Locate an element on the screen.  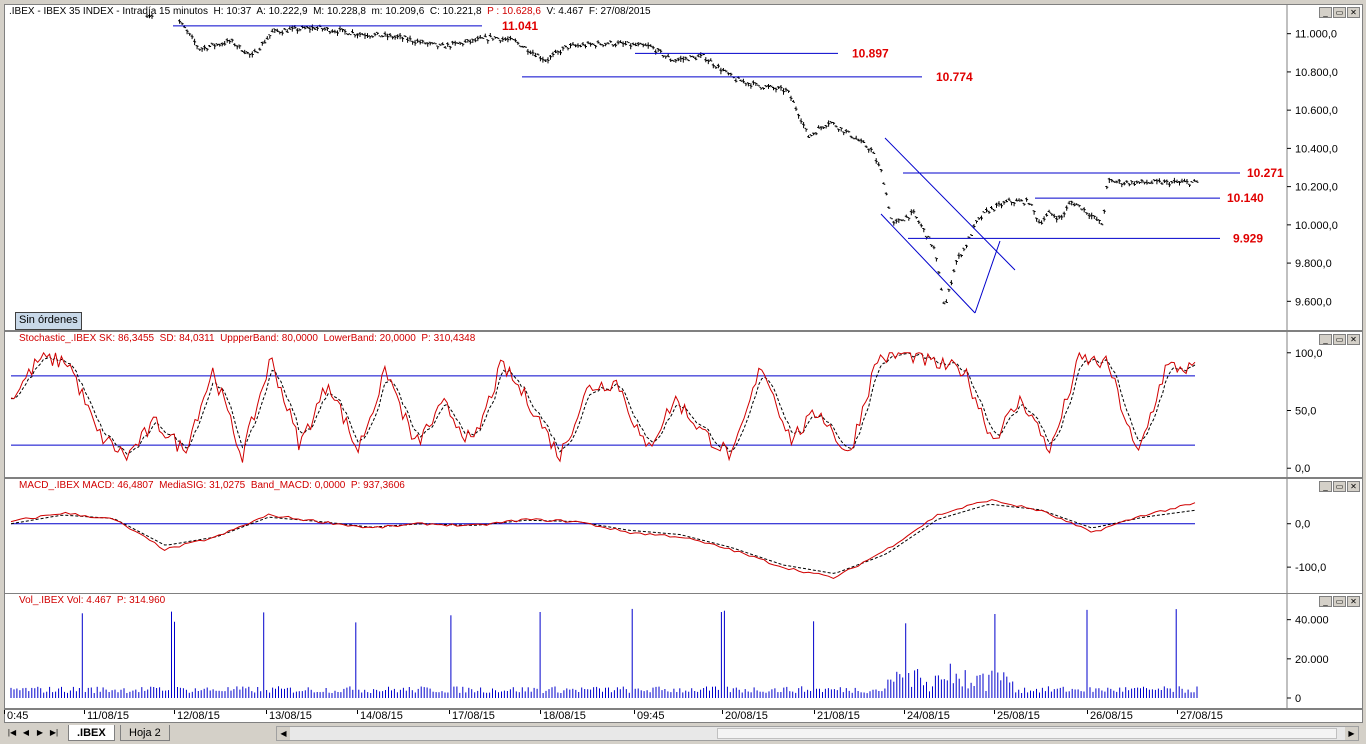
tab-hoja-2: Hoja 2 is located at coordinates (145, 733).